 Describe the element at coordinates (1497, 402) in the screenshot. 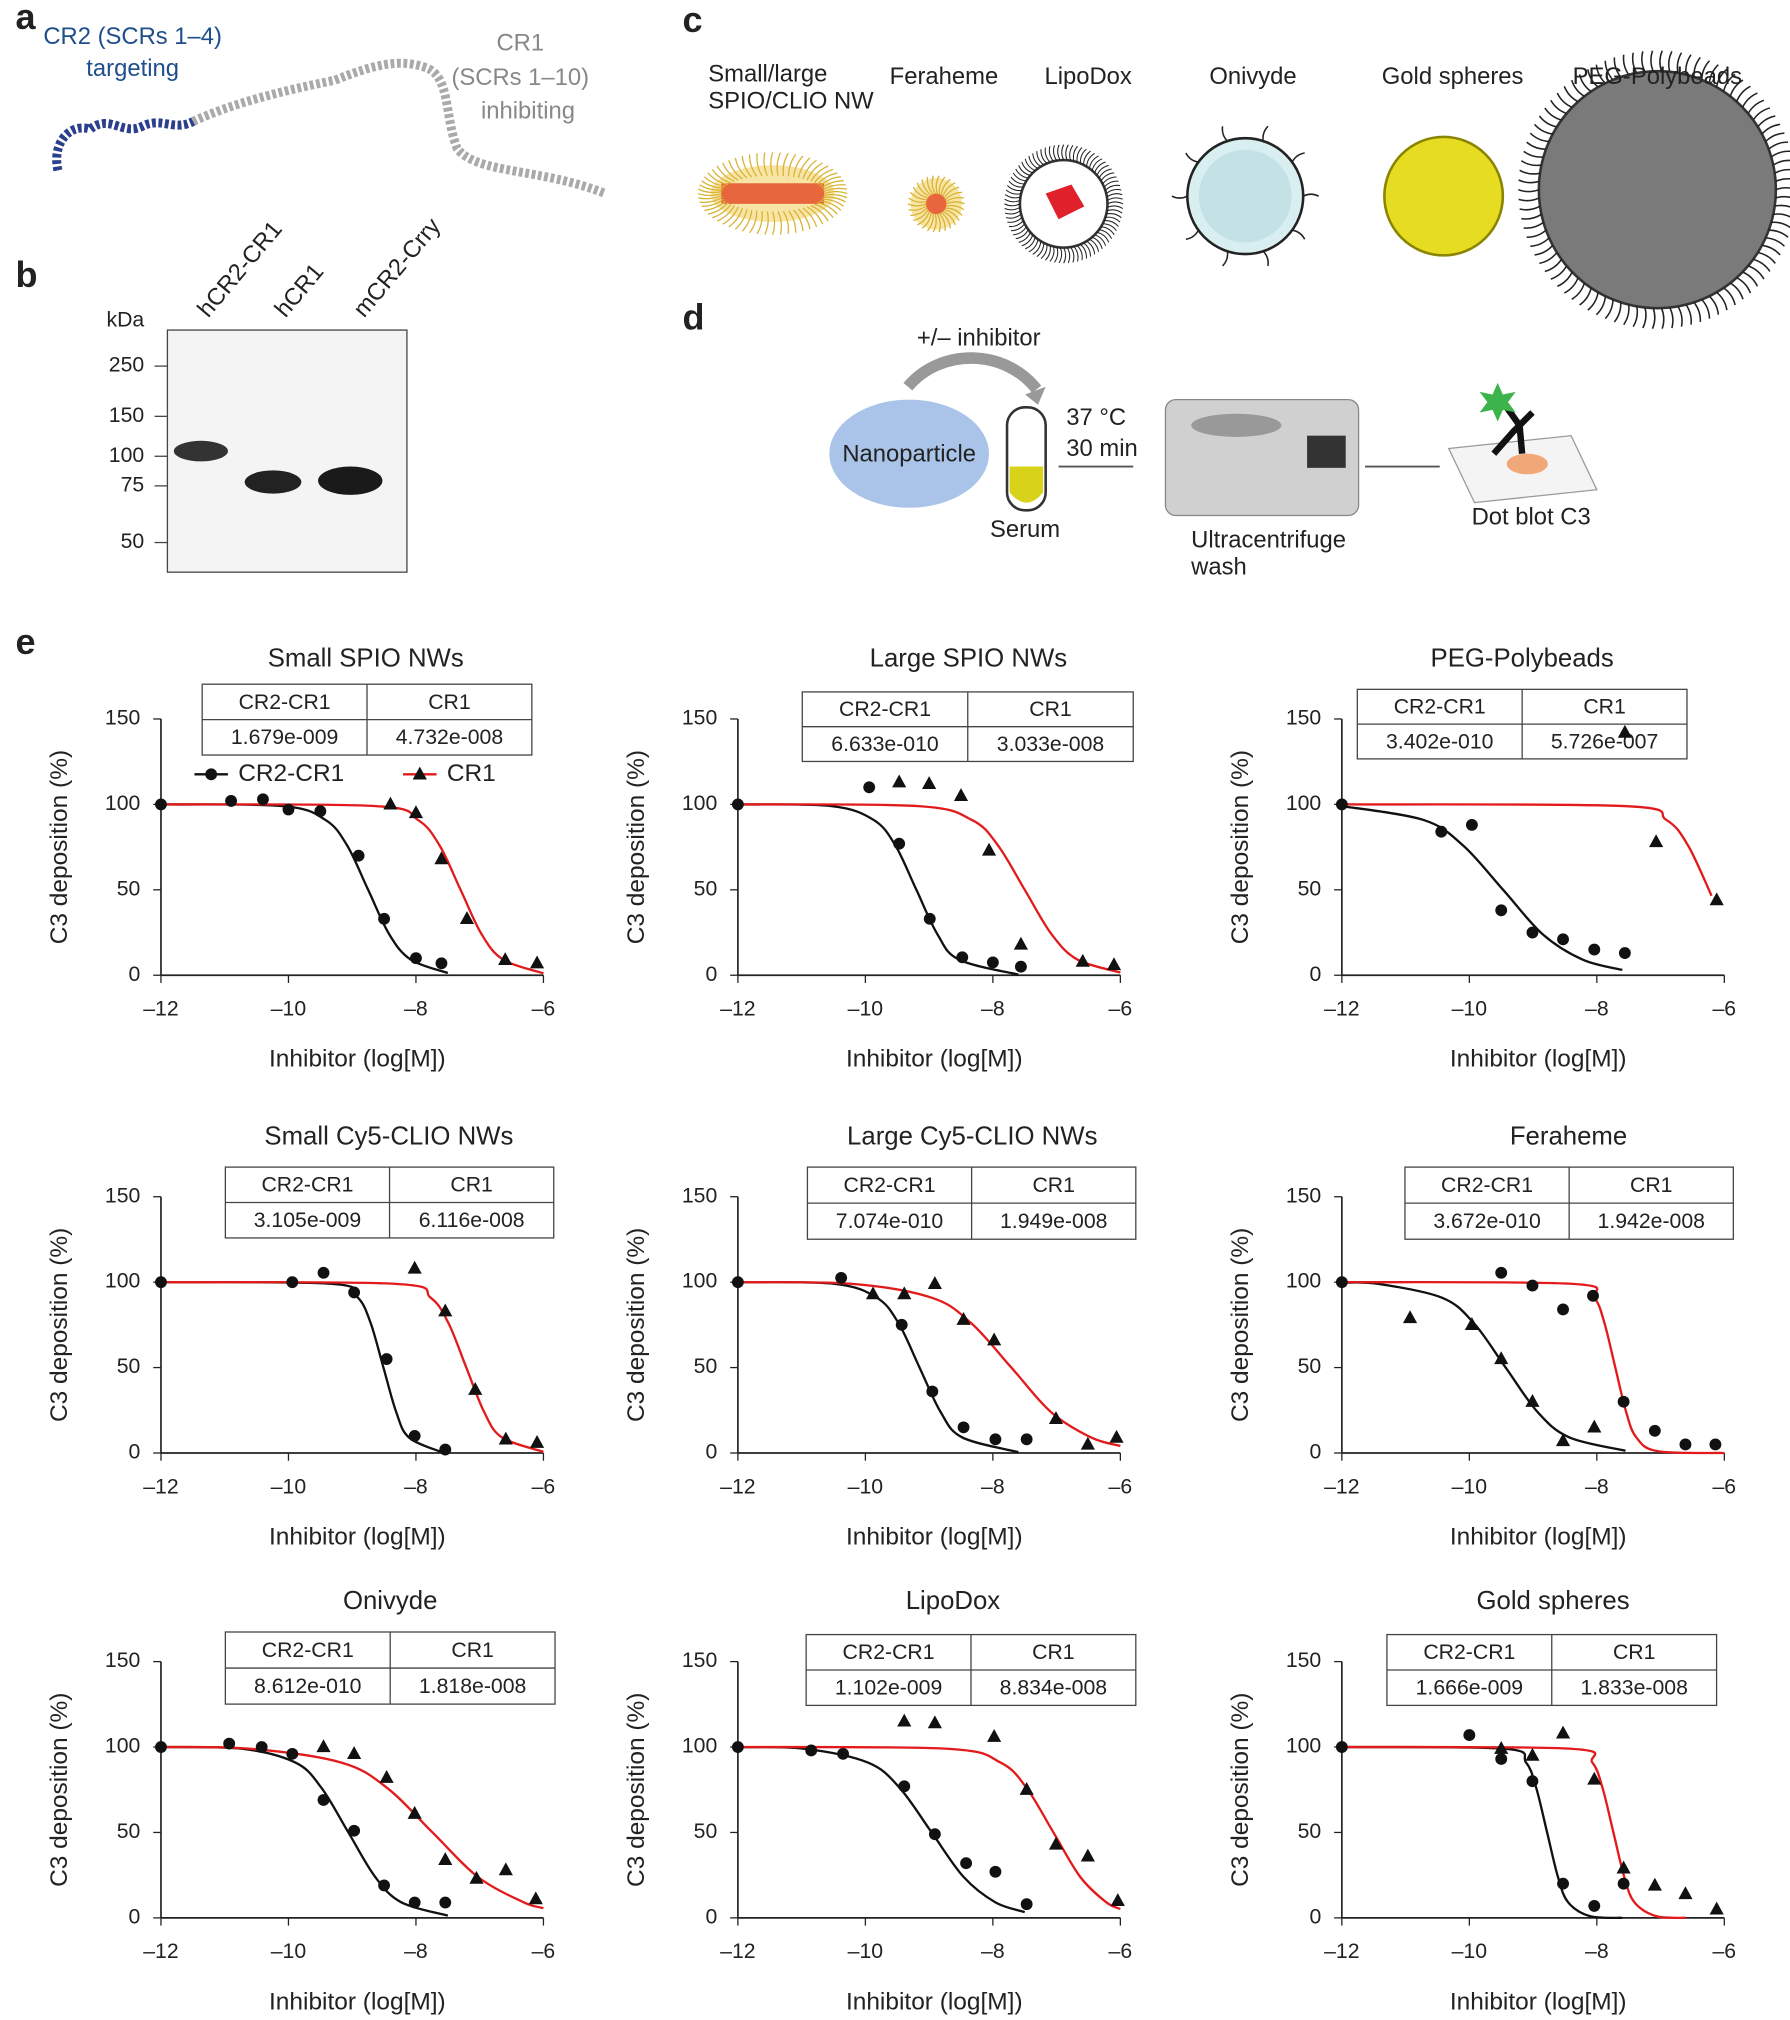

I see `label-star` at that location.